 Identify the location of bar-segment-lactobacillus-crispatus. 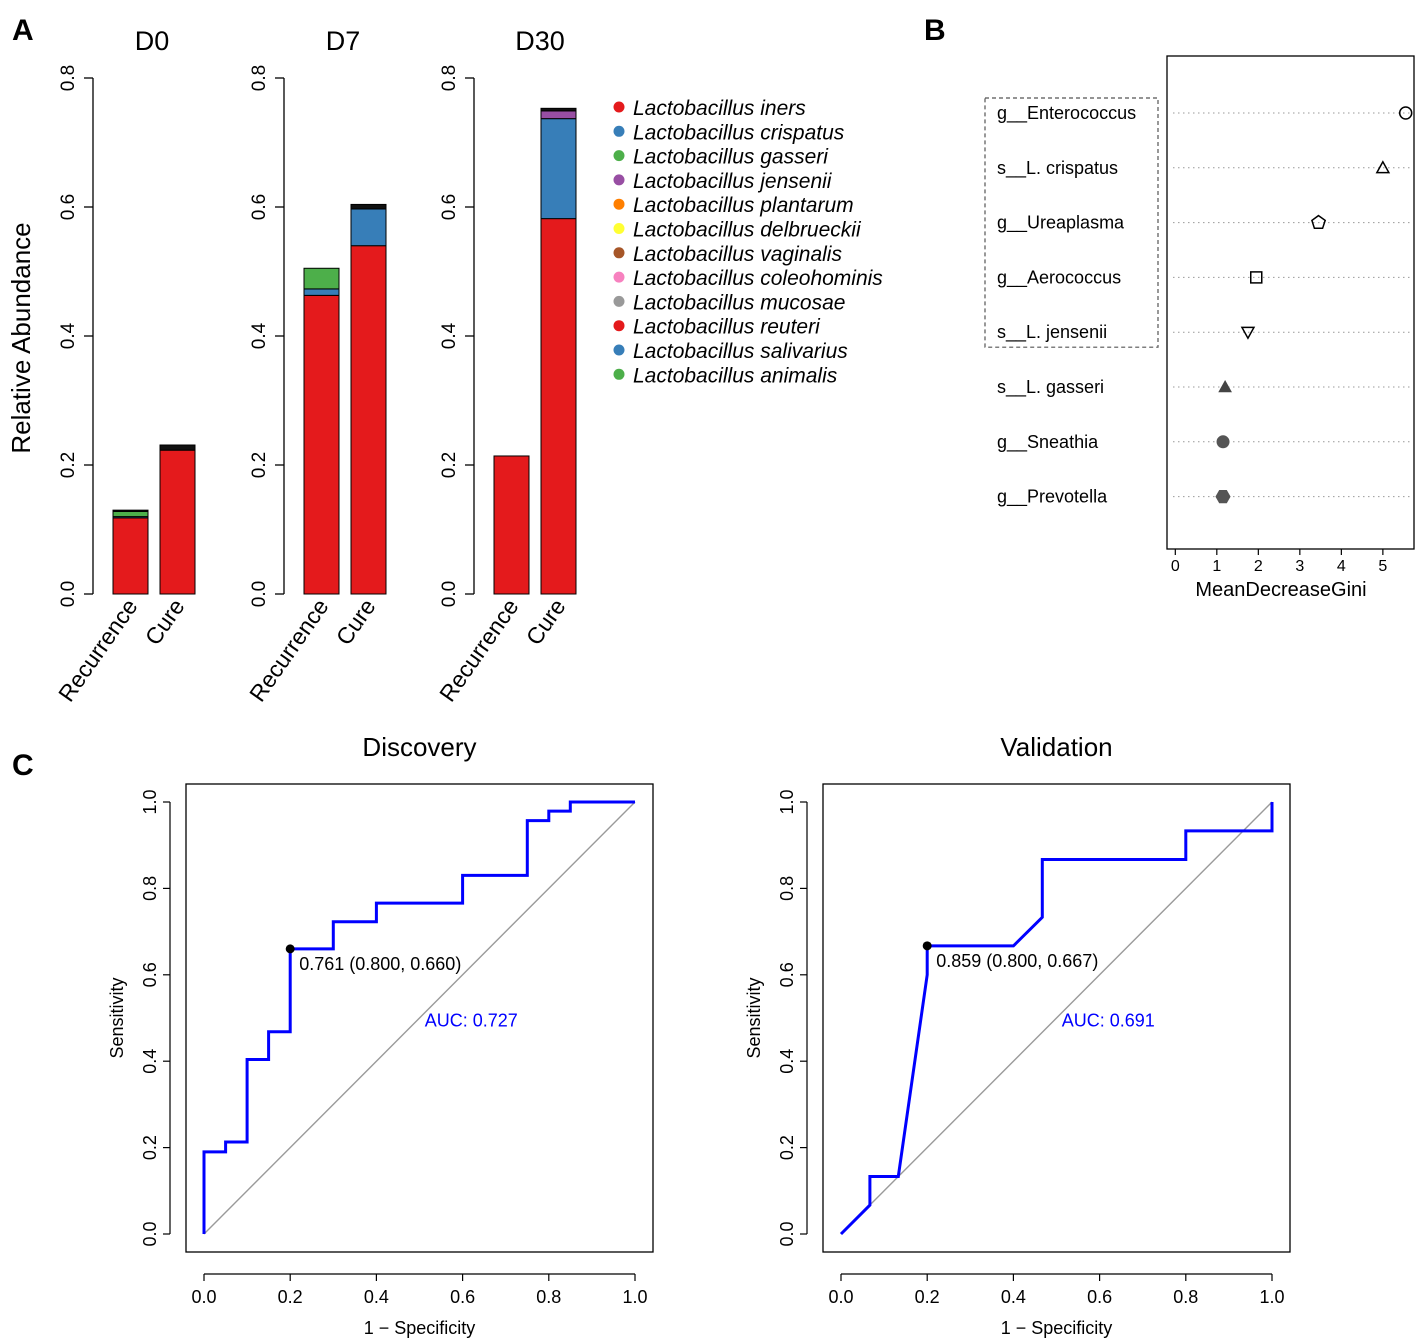
(558, 169).